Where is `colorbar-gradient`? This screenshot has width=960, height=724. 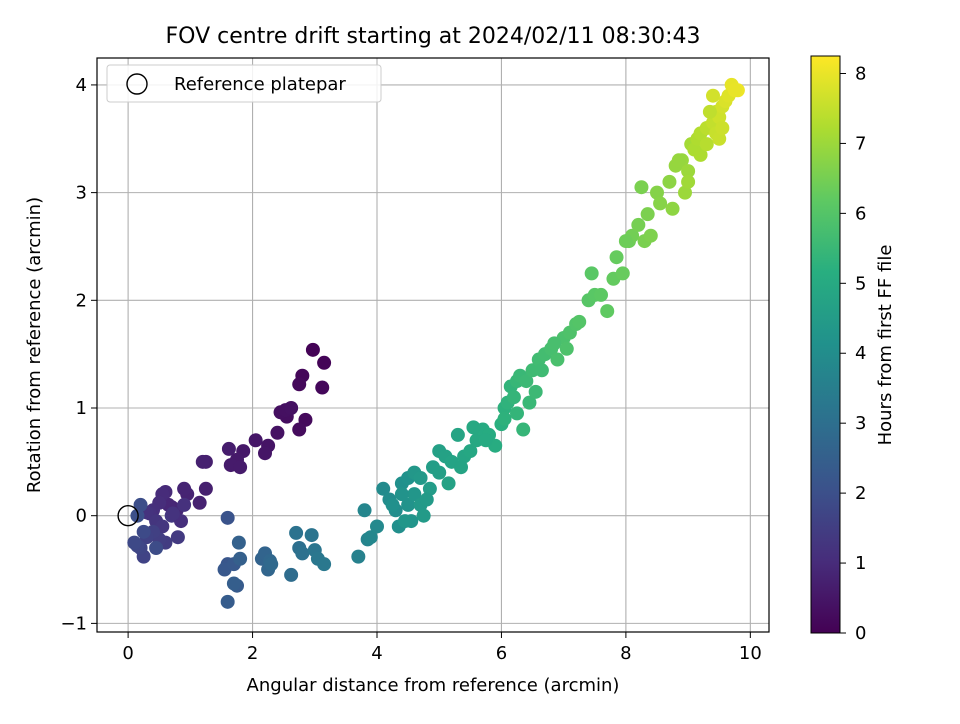 colorbar-gradient is located at coordinates (825, 344).